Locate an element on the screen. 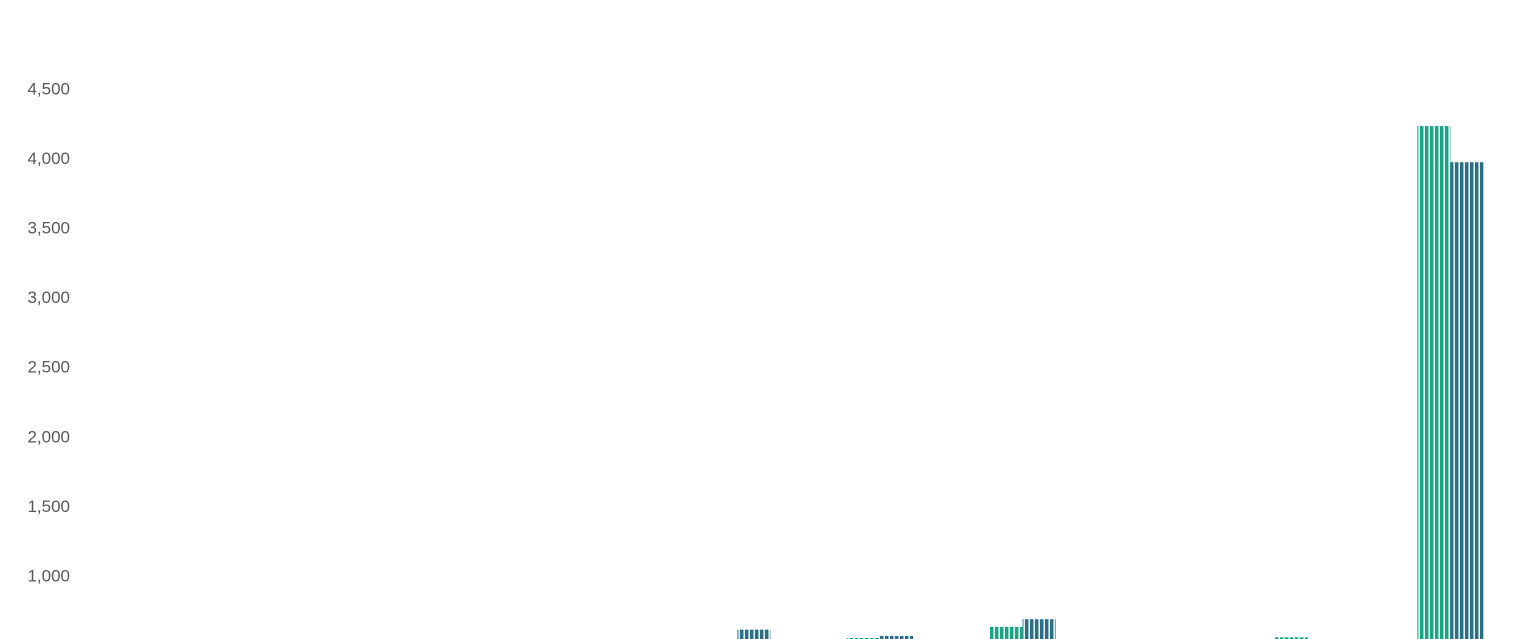  y-tick-label: 3,500 is located at coordinates (48, 228).